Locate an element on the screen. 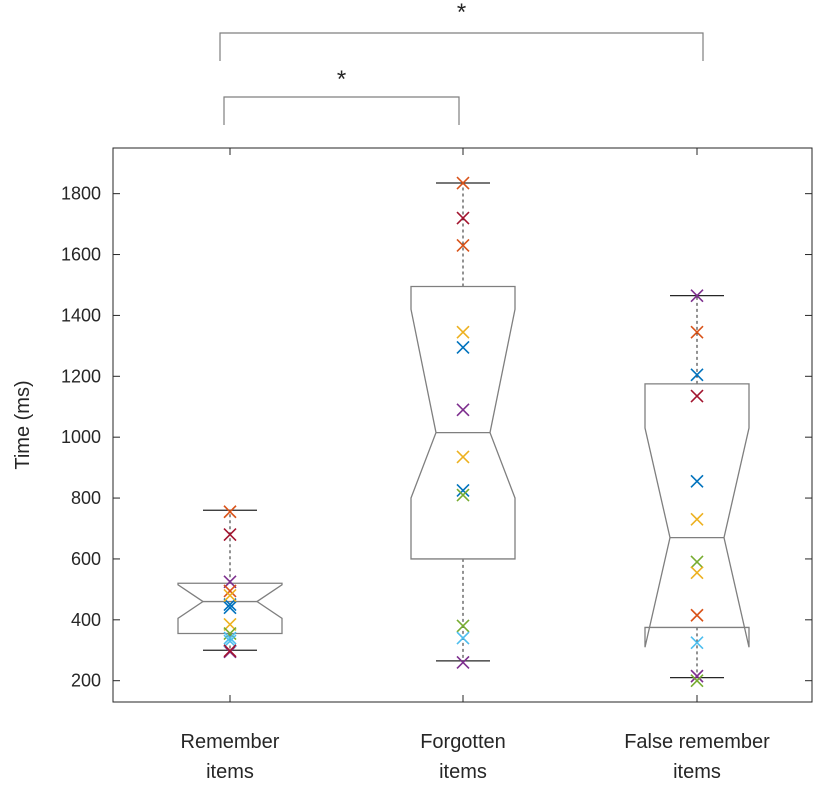 The height and width of the screenshot is (790, 824). category-label: False remember items is located at coordinates (697, 757).